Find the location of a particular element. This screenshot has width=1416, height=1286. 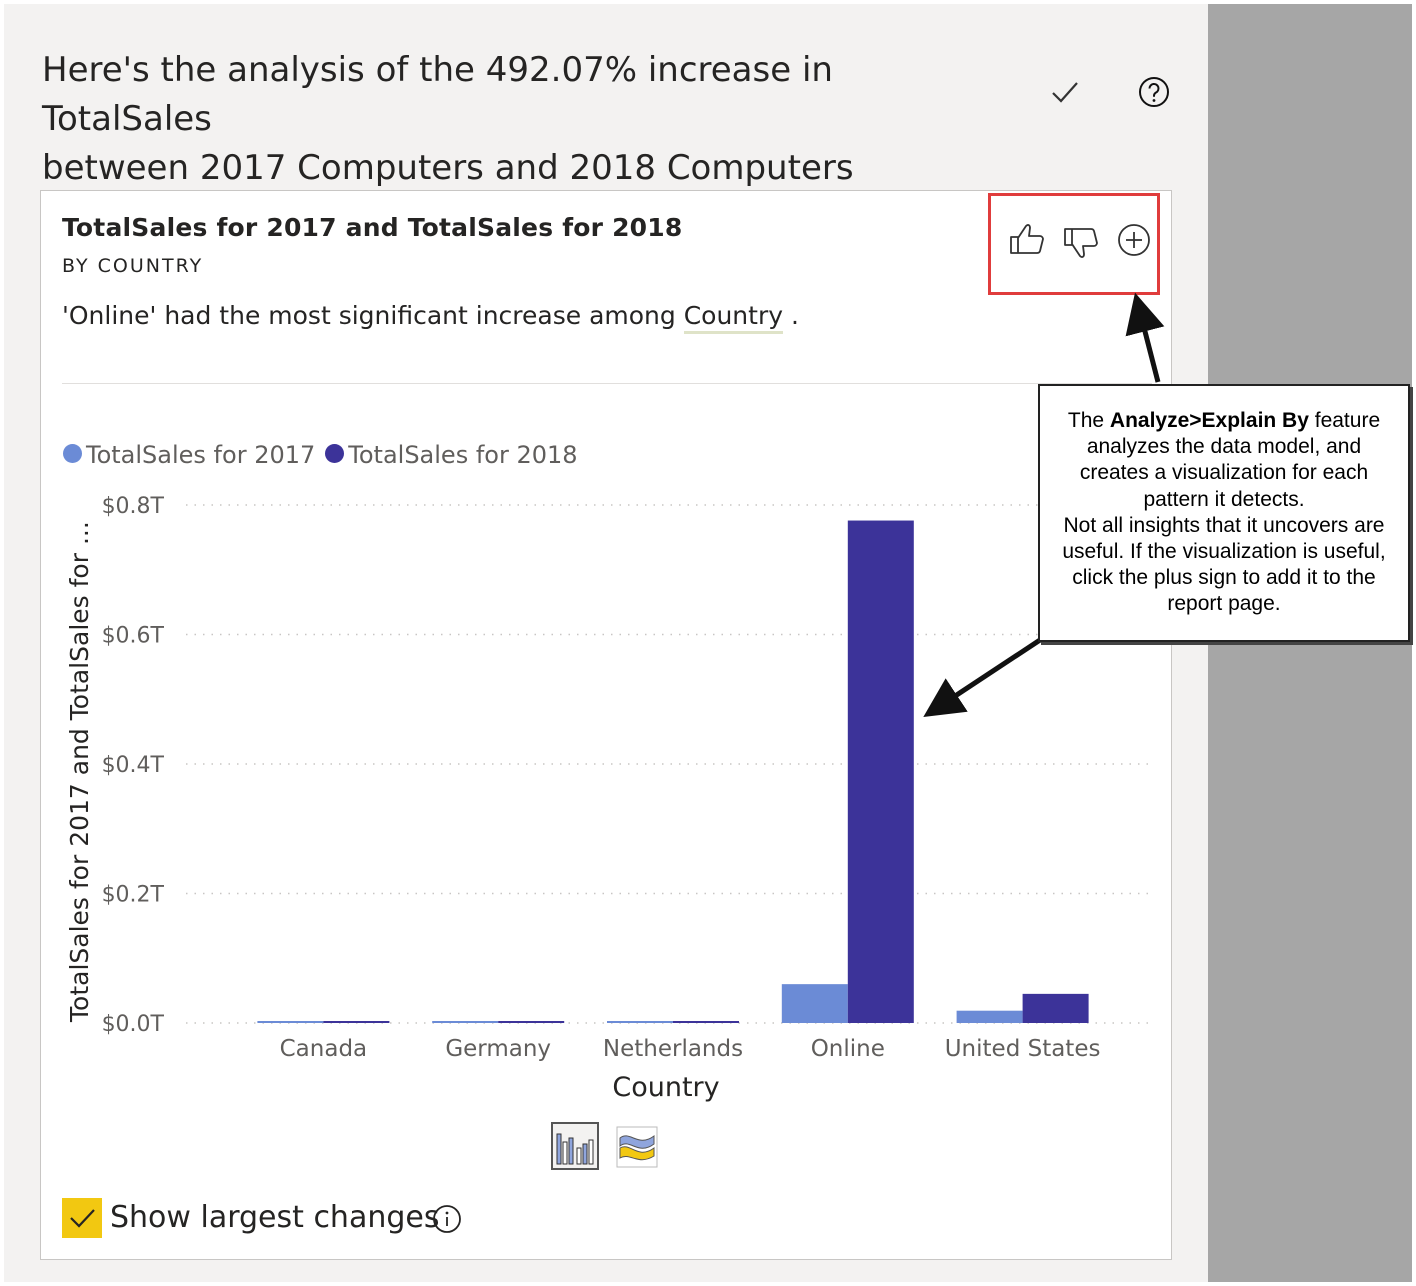

insight-suffix: . is located at coordinates (791, 315).